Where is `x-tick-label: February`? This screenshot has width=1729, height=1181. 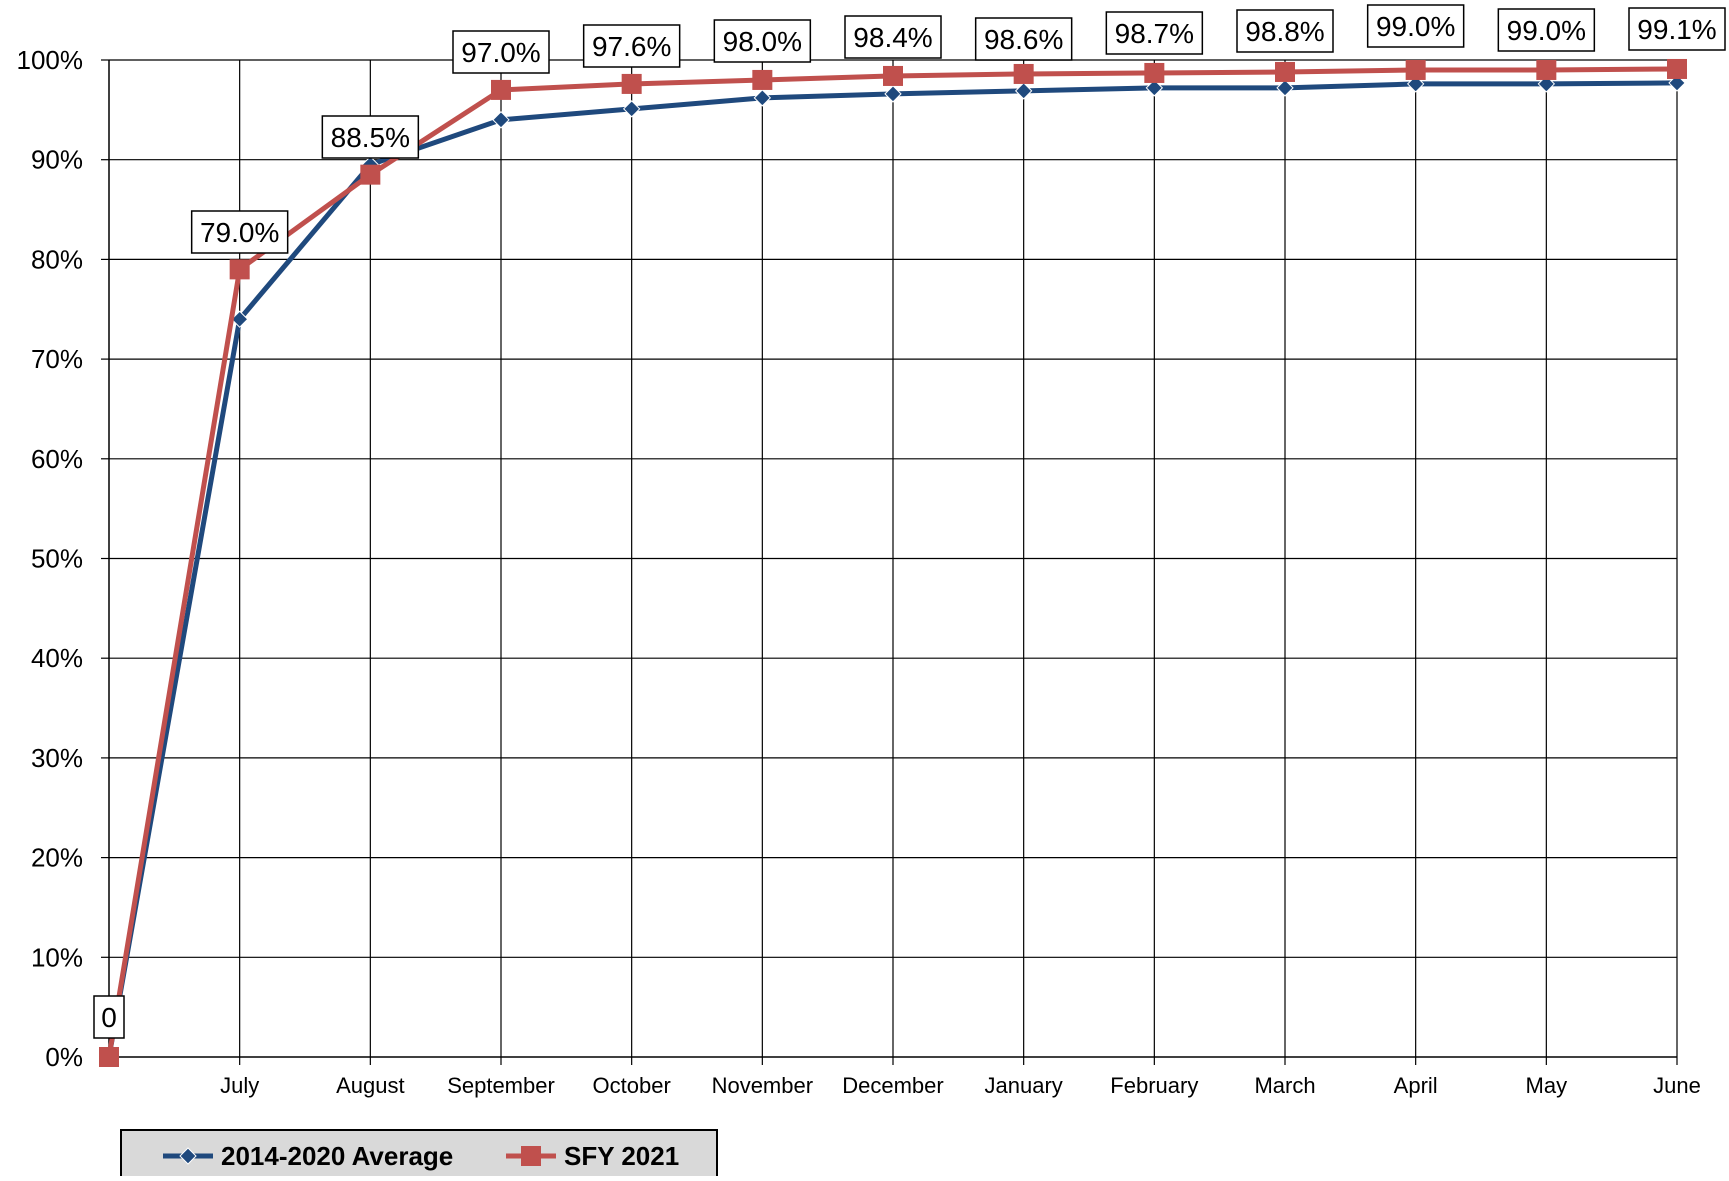 x-tick-label: February is located at coordinates (1154, 1085).